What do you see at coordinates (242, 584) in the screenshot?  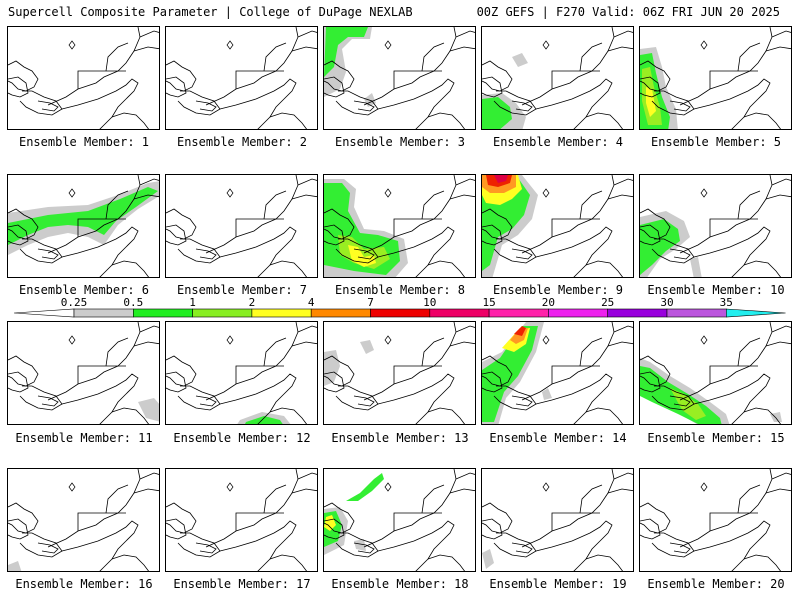 I see `member-caption: Ensemble Member: 17` at bounding box center [242, 584].